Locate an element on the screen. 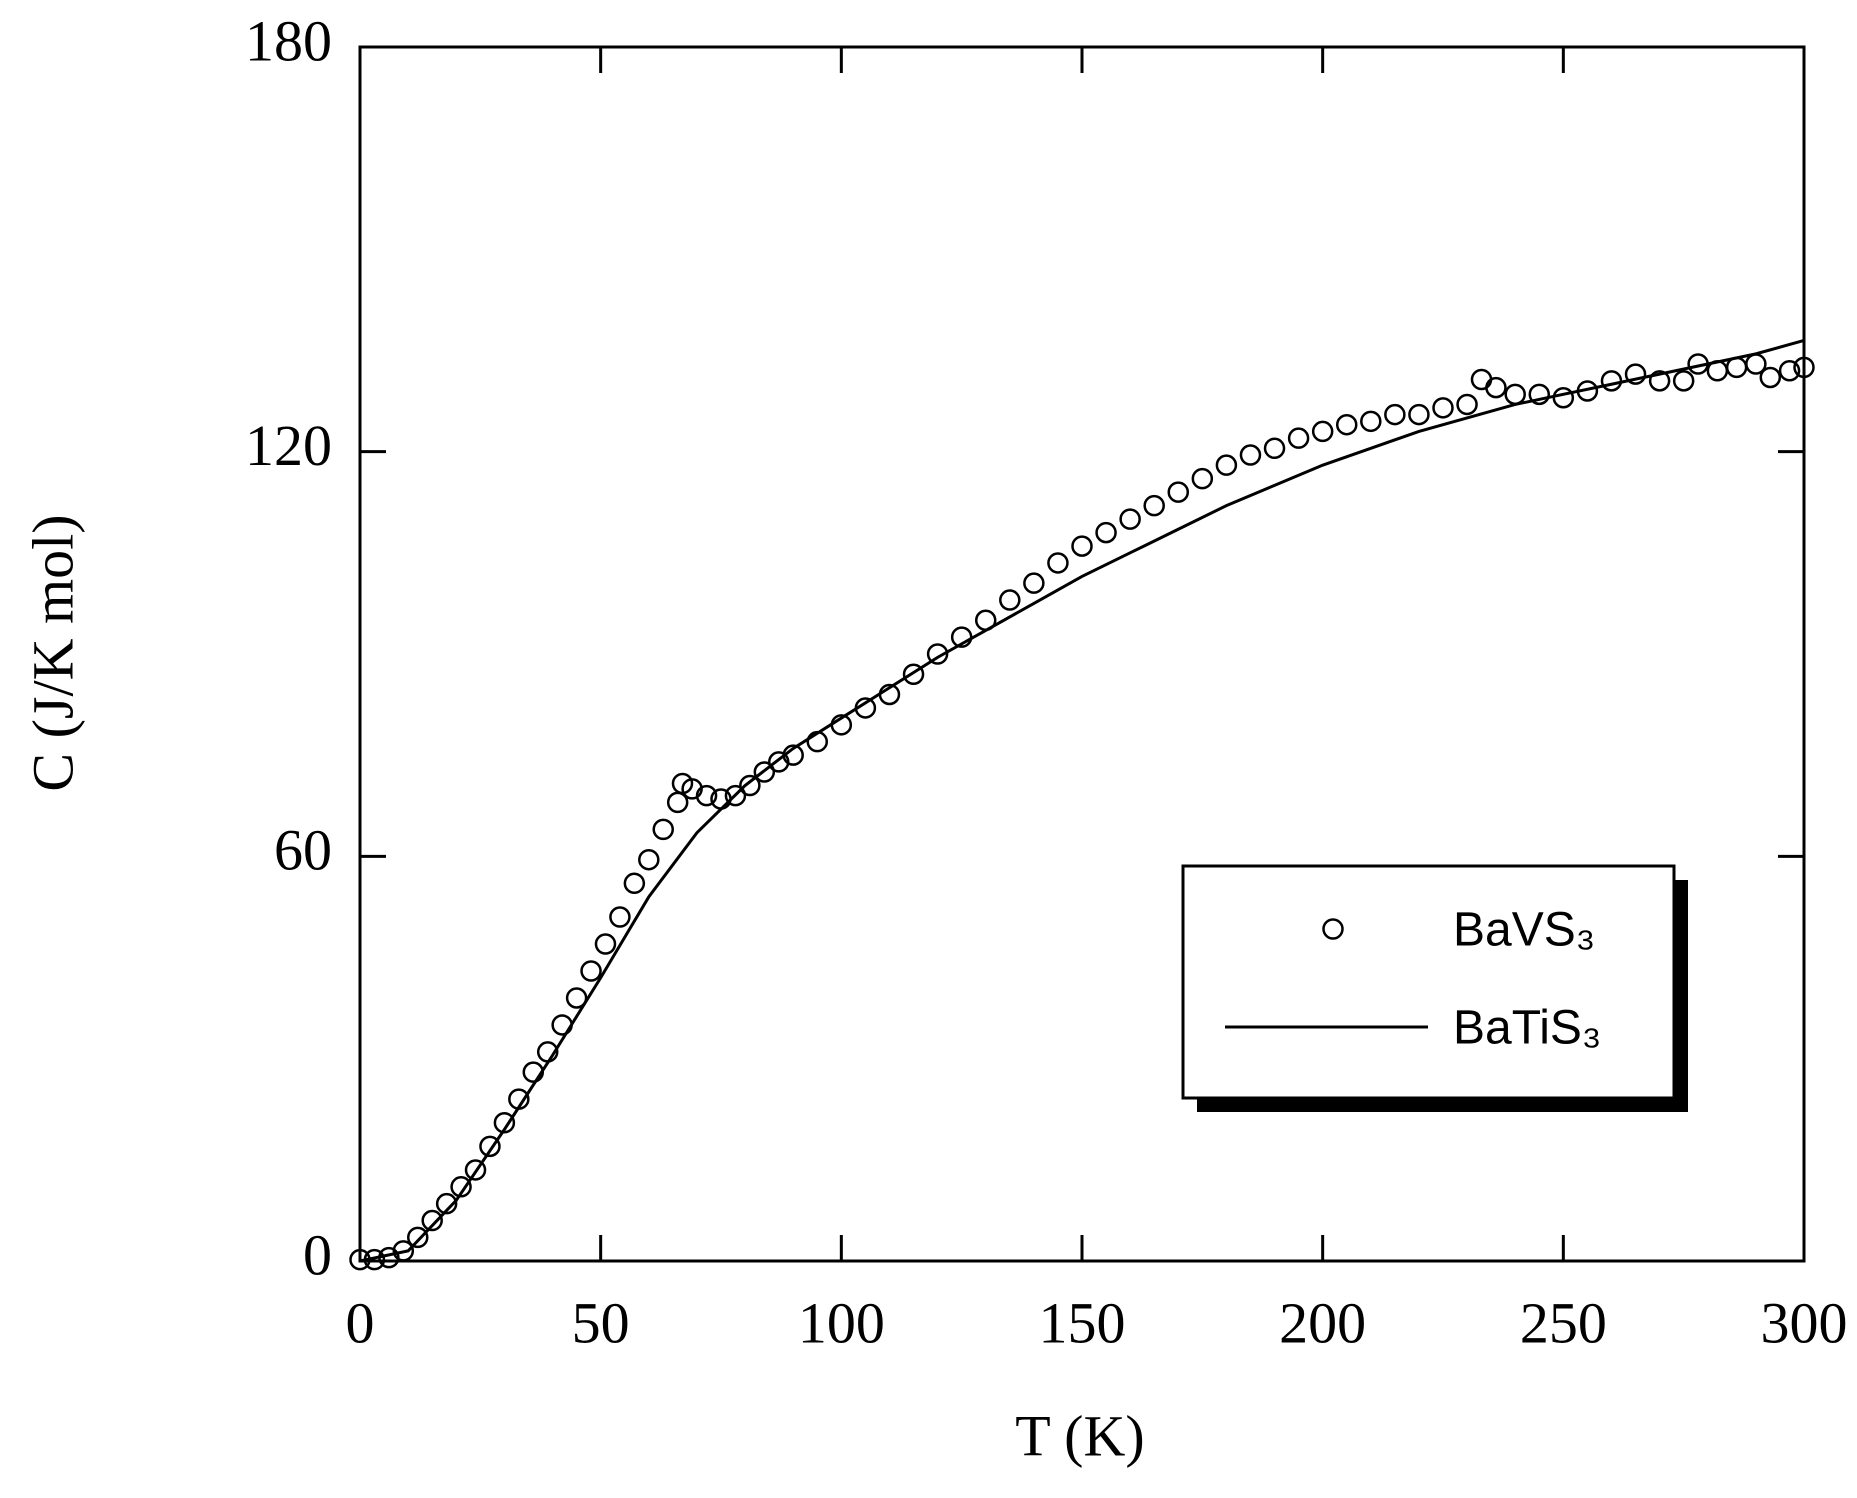 The image size is (1857, 1498). y-tick-label: 180 is located at coordinates (288, 40).